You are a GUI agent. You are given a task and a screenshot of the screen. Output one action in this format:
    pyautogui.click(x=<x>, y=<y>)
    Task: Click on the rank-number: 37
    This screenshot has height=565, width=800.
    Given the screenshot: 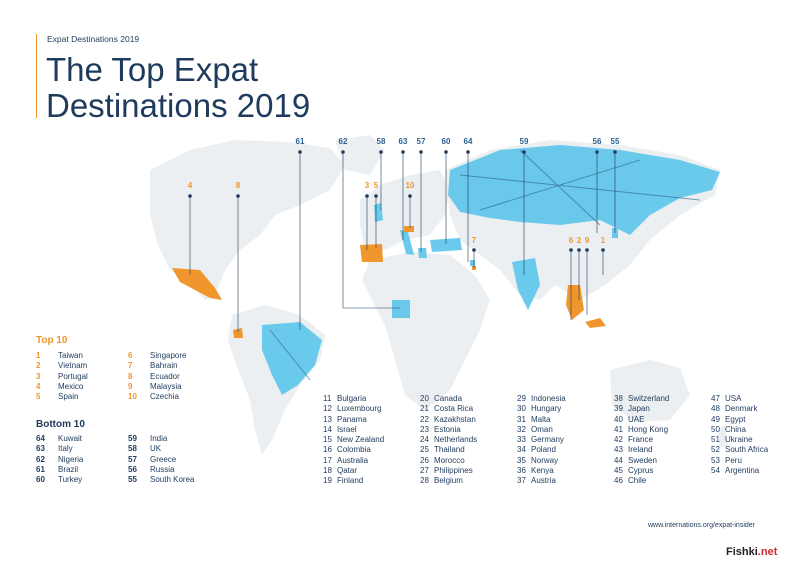 What is the action you would take?
    pyautogui.click(x=521, y=481)
    